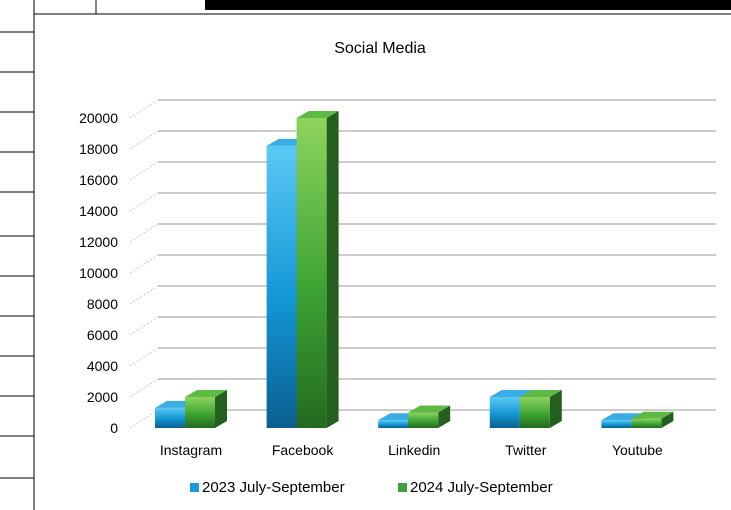 The width and height of the screenshot is (731, 510). What do you see at coordinates (206, 409) in the screenshot?
I see `bar-instagram-2024` at bounding box center [206, 409].